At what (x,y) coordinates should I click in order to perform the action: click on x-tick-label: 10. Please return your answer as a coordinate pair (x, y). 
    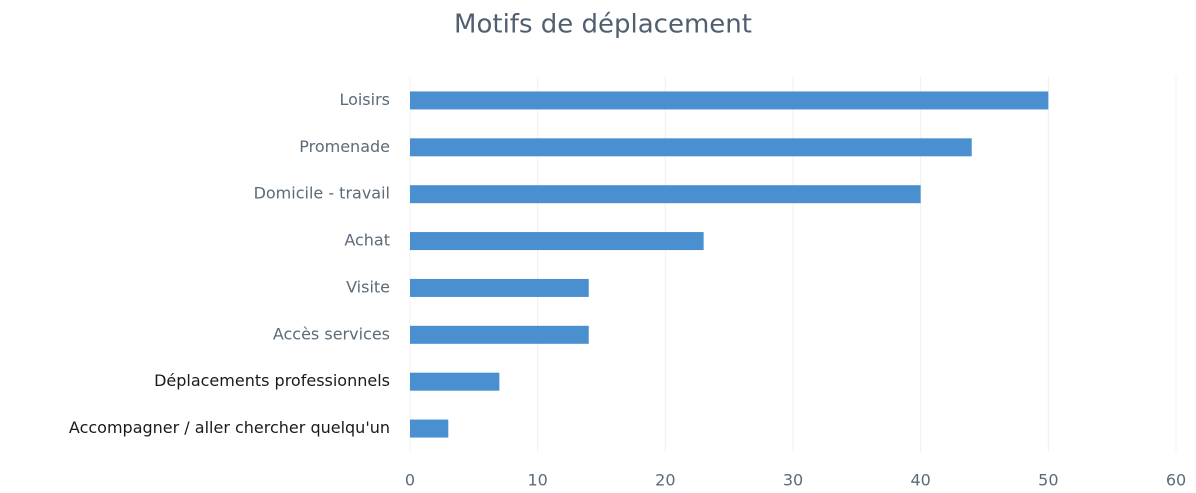
    Looking at the image, I should click on (537, 480).